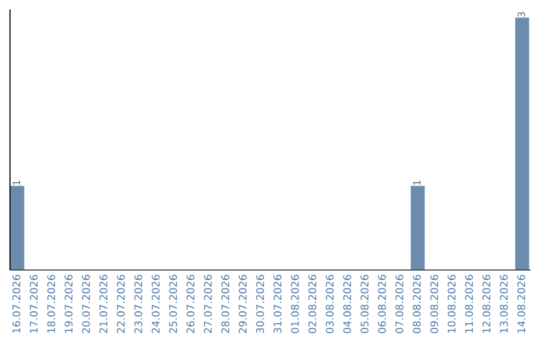 The width and height of the screenshot is (540, 340). Describe the element at coordinates (225, 304) in the screenshot. I see `x-tick-label: 28.07.2026` at that location.